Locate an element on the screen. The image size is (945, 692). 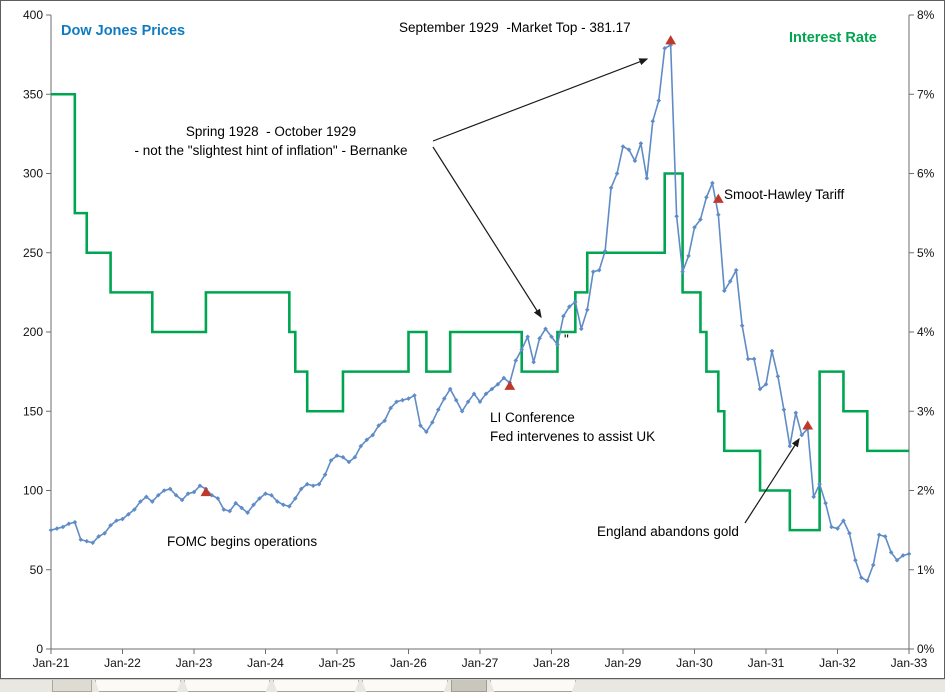
right-axis-tick-label: 7% is located at coordinates (926, 94).